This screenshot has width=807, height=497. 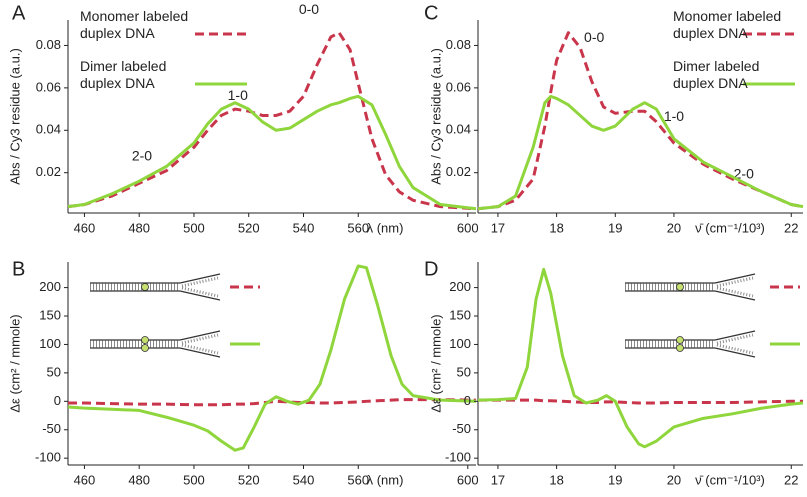 I want to click on panel-label: A, so click(x=19, y=13).